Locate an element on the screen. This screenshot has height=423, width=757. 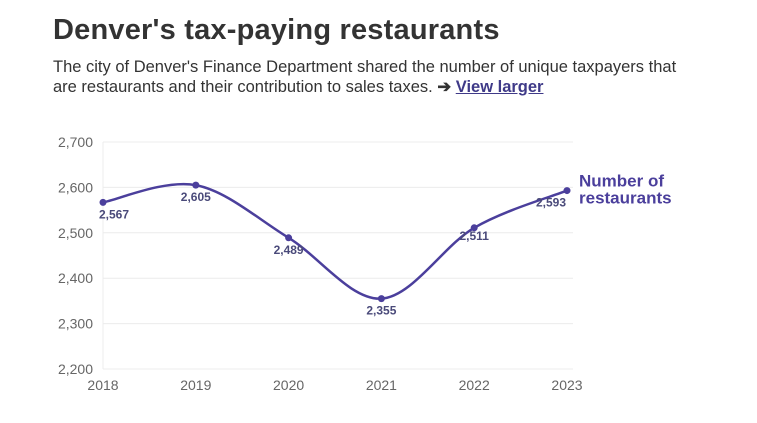
y-tick-label: 2,200 is located at coordinates (75, 369).